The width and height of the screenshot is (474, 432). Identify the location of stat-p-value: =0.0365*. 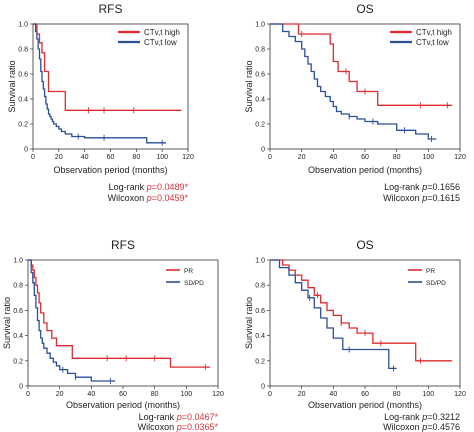
(200, 427).